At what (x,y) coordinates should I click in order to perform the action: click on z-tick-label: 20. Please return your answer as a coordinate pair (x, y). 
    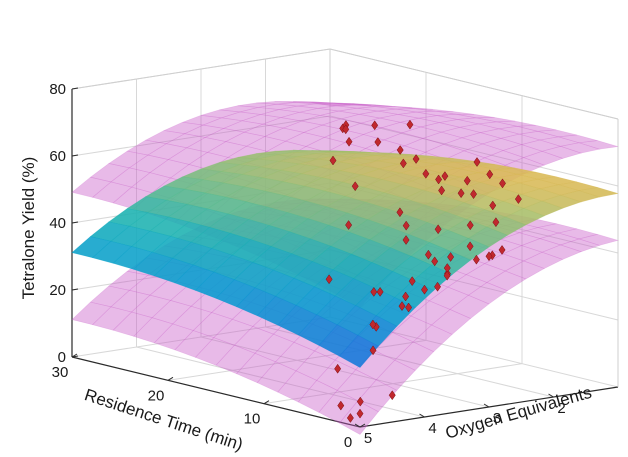
    Looking at the image, I should click on (57, 290).